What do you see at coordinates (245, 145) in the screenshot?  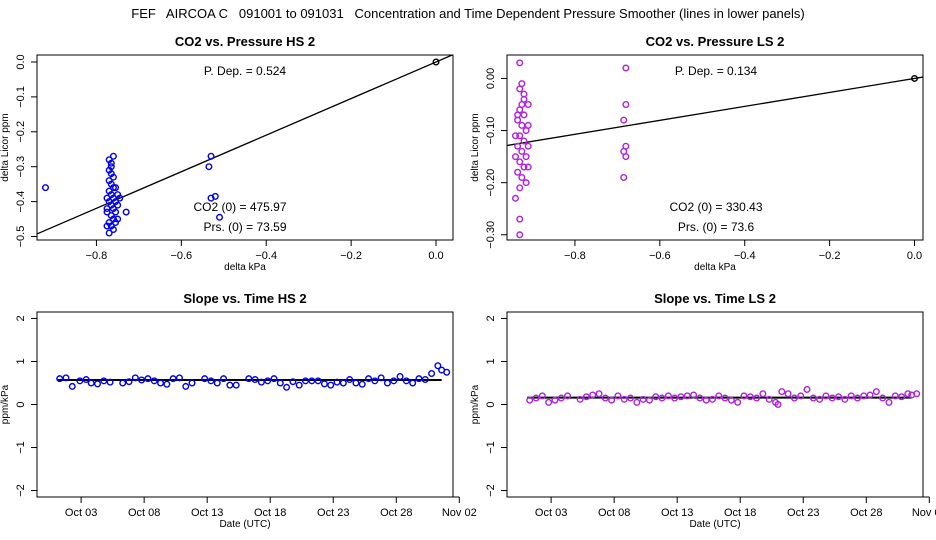 I see `fit-line` at bounding box center [245, 145].